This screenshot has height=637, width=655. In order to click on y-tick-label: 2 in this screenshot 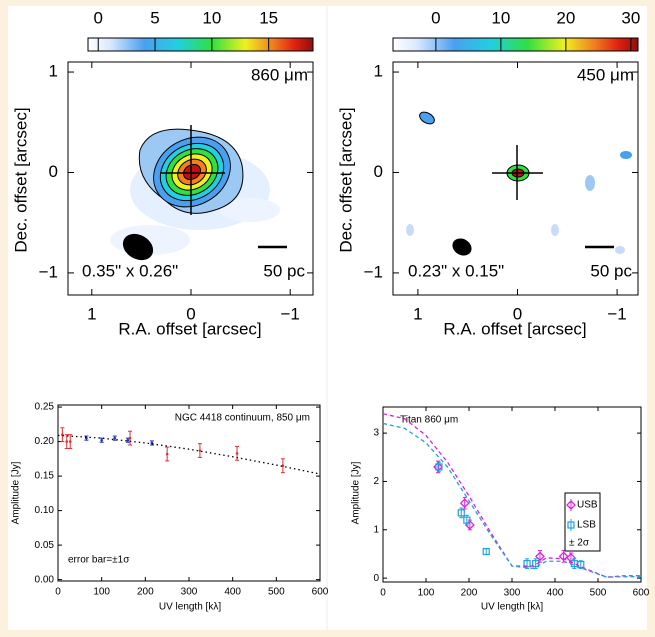, I will do `click(376, 481)`.